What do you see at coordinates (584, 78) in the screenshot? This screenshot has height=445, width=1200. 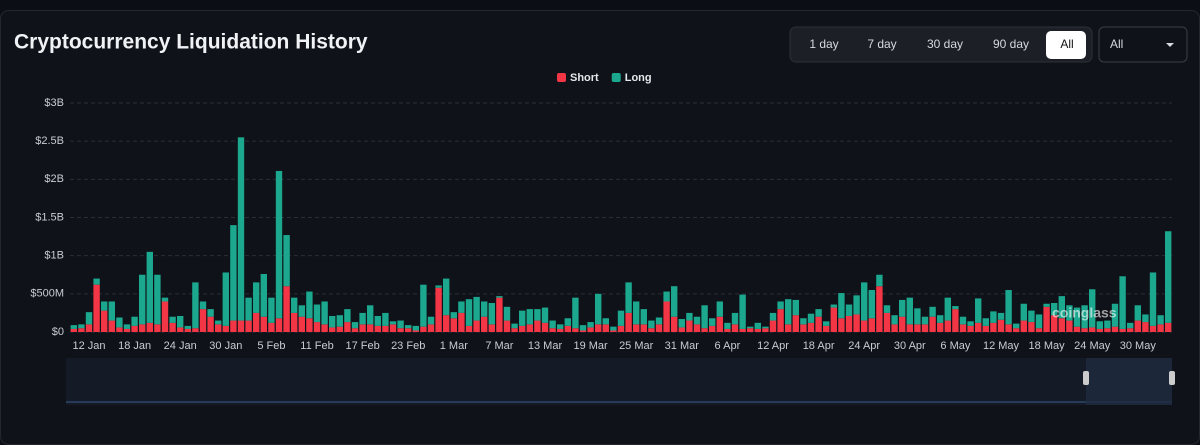 I see `legend-label: Short` at bounding box center [584, 78].